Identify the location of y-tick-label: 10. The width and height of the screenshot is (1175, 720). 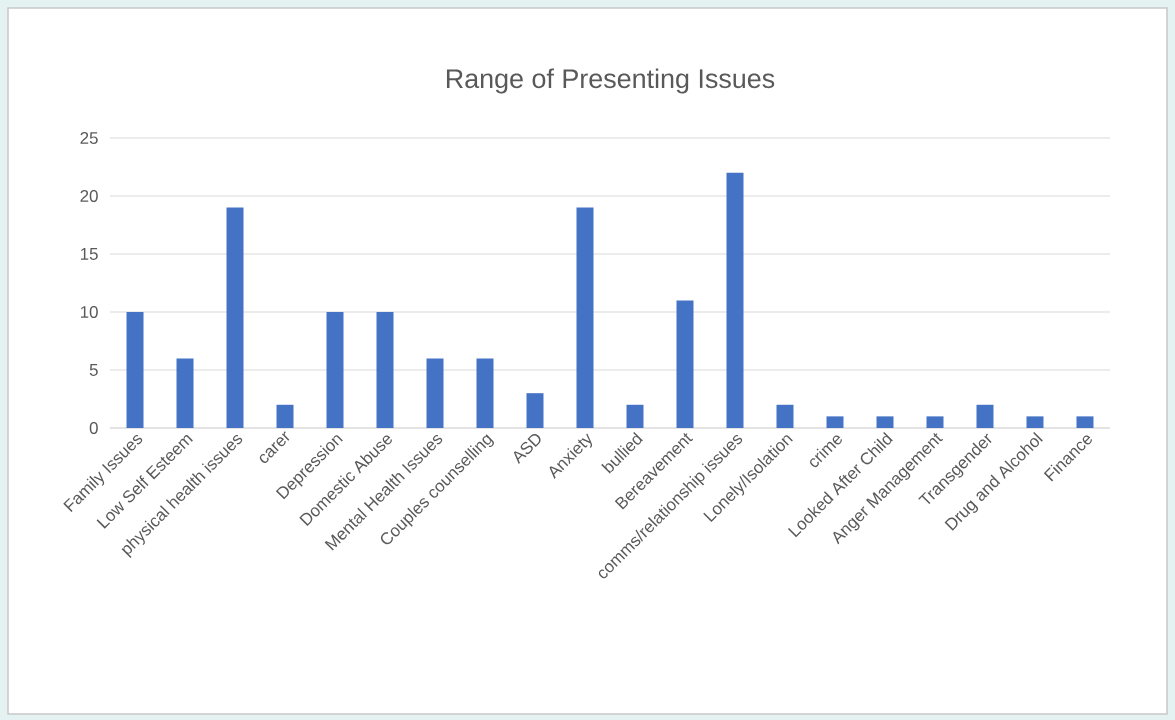
(89, 311).